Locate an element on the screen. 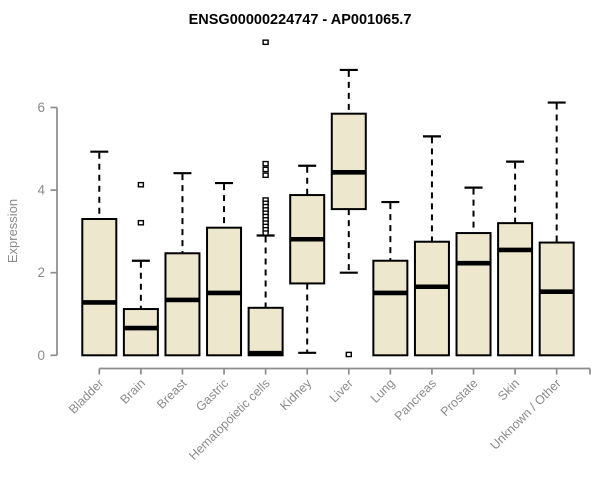 Image resolution: width=600 pixels, height=500 pixels. box-group-pancreas is located at coordinates (431, 246).